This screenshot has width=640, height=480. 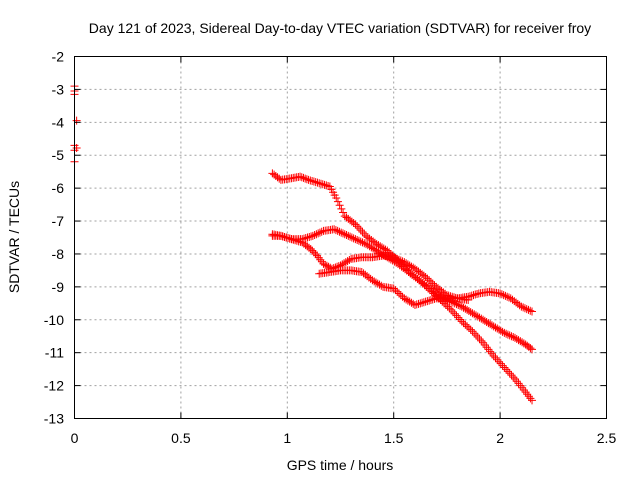 What do you see at coordinates (54, 320) in the screenshot?
I see `y-tick-label: -10` at bounding box center [54, 320].